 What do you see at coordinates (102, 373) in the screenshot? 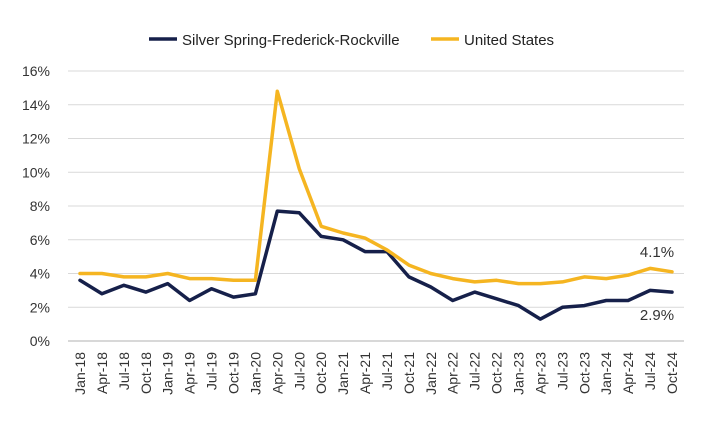
I see `x-tick-label: Apr-18` at bounding box center [102, 373].